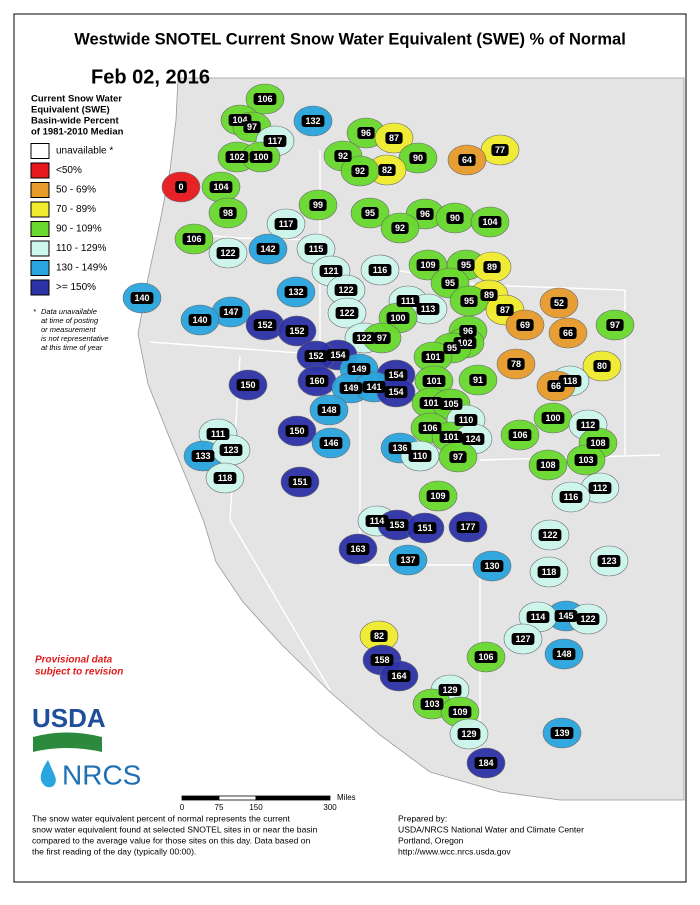 The width and height of the screenshot is (700, 905). I want to click on basin-label: 89, so click(489, 295).